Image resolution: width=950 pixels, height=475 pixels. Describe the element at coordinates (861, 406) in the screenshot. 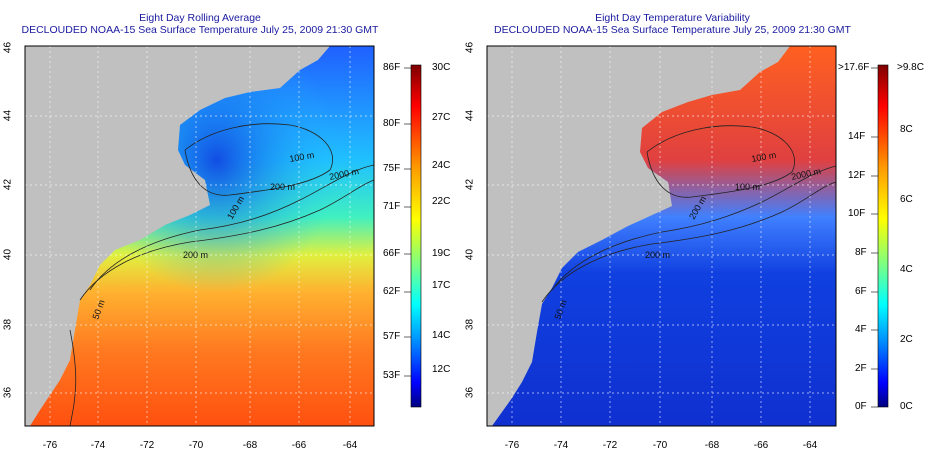

I see `right-cb-f-0: 0F` at that location.